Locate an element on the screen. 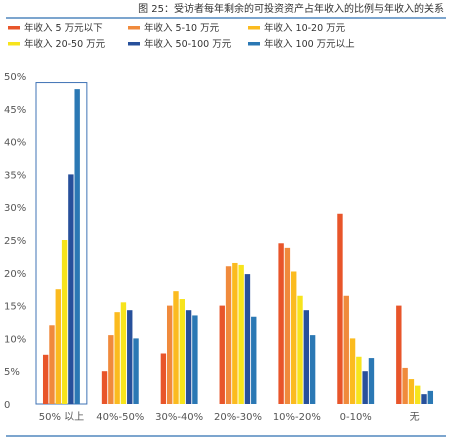 This screenshot has width=452, height=446. y-axis: 0 5% 10% 15% 20% 25% 30% 35% 40% 45% 50% is located at coordinates (15, 241).